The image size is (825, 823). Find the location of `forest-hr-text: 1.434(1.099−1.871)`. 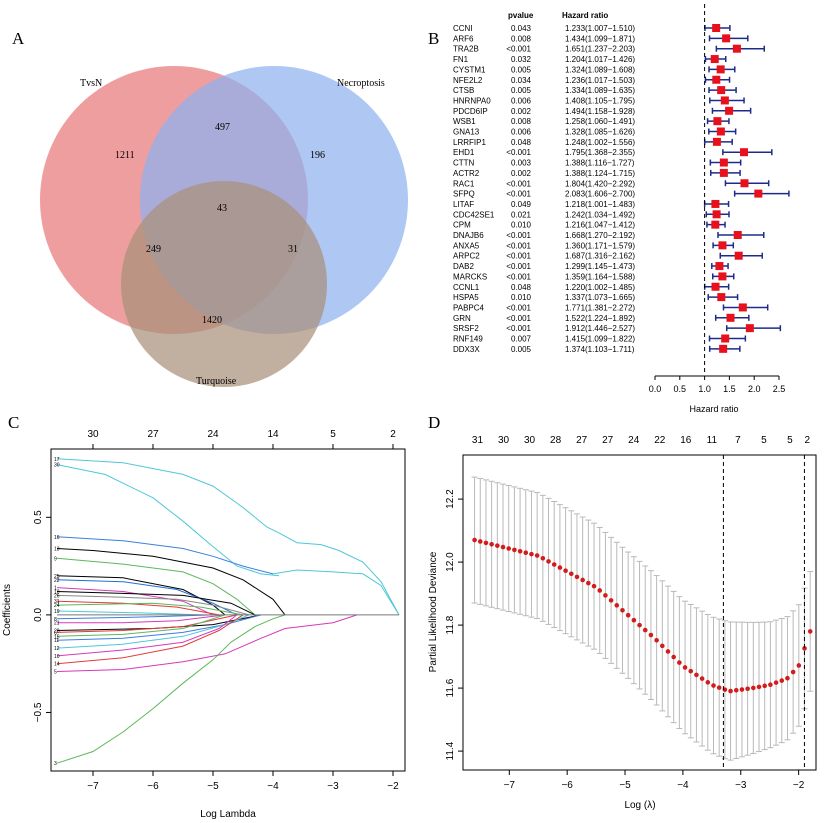

forest-hr-text: 1.434(1.099−1.871) is located at coordinates (600, 38).